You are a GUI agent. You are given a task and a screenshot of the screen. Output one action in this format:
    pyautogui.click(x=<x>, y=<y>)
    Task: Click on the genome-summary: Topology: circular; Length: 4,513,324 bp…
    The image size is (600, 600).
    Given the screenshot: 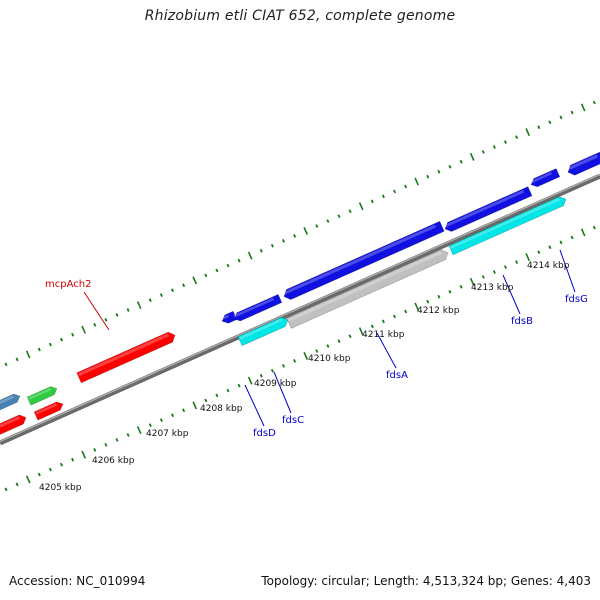 What is the action you would take?
    pyautogui.click(x=426, y=581)
    